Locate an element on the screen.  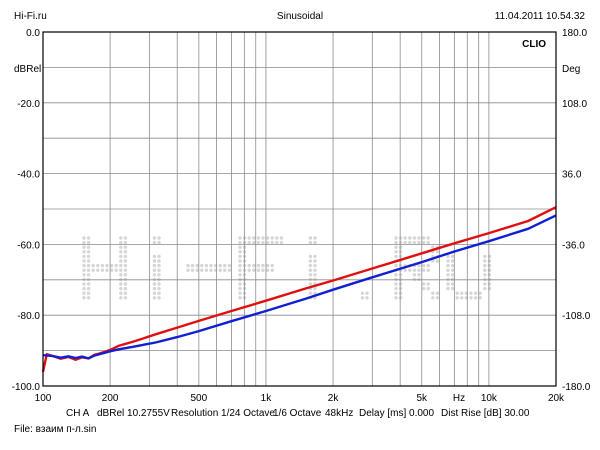
footer-rate: 48kHz is located at coordinates (339, 413).